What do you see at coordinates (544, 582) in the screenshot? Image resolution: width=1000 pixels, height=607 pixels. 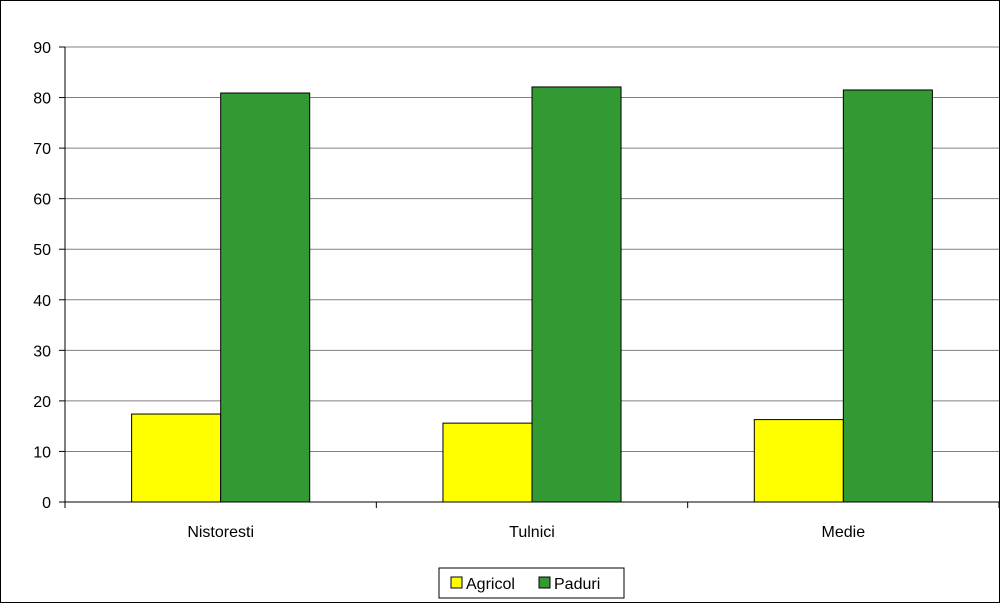 I see `legend-swatch-paduri` at bounding box center [544, 582].